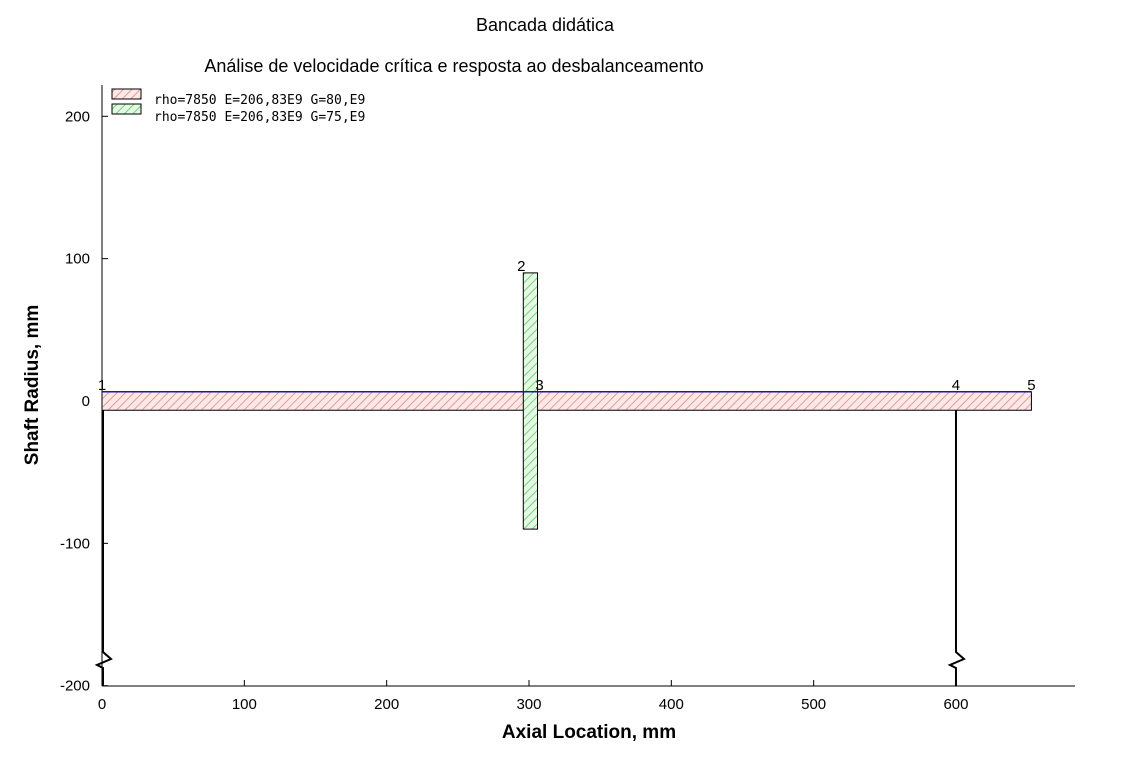  Describe the element at coordinates (671, 704) in the screenshot. I see `x-tick-label: 400` at that location.